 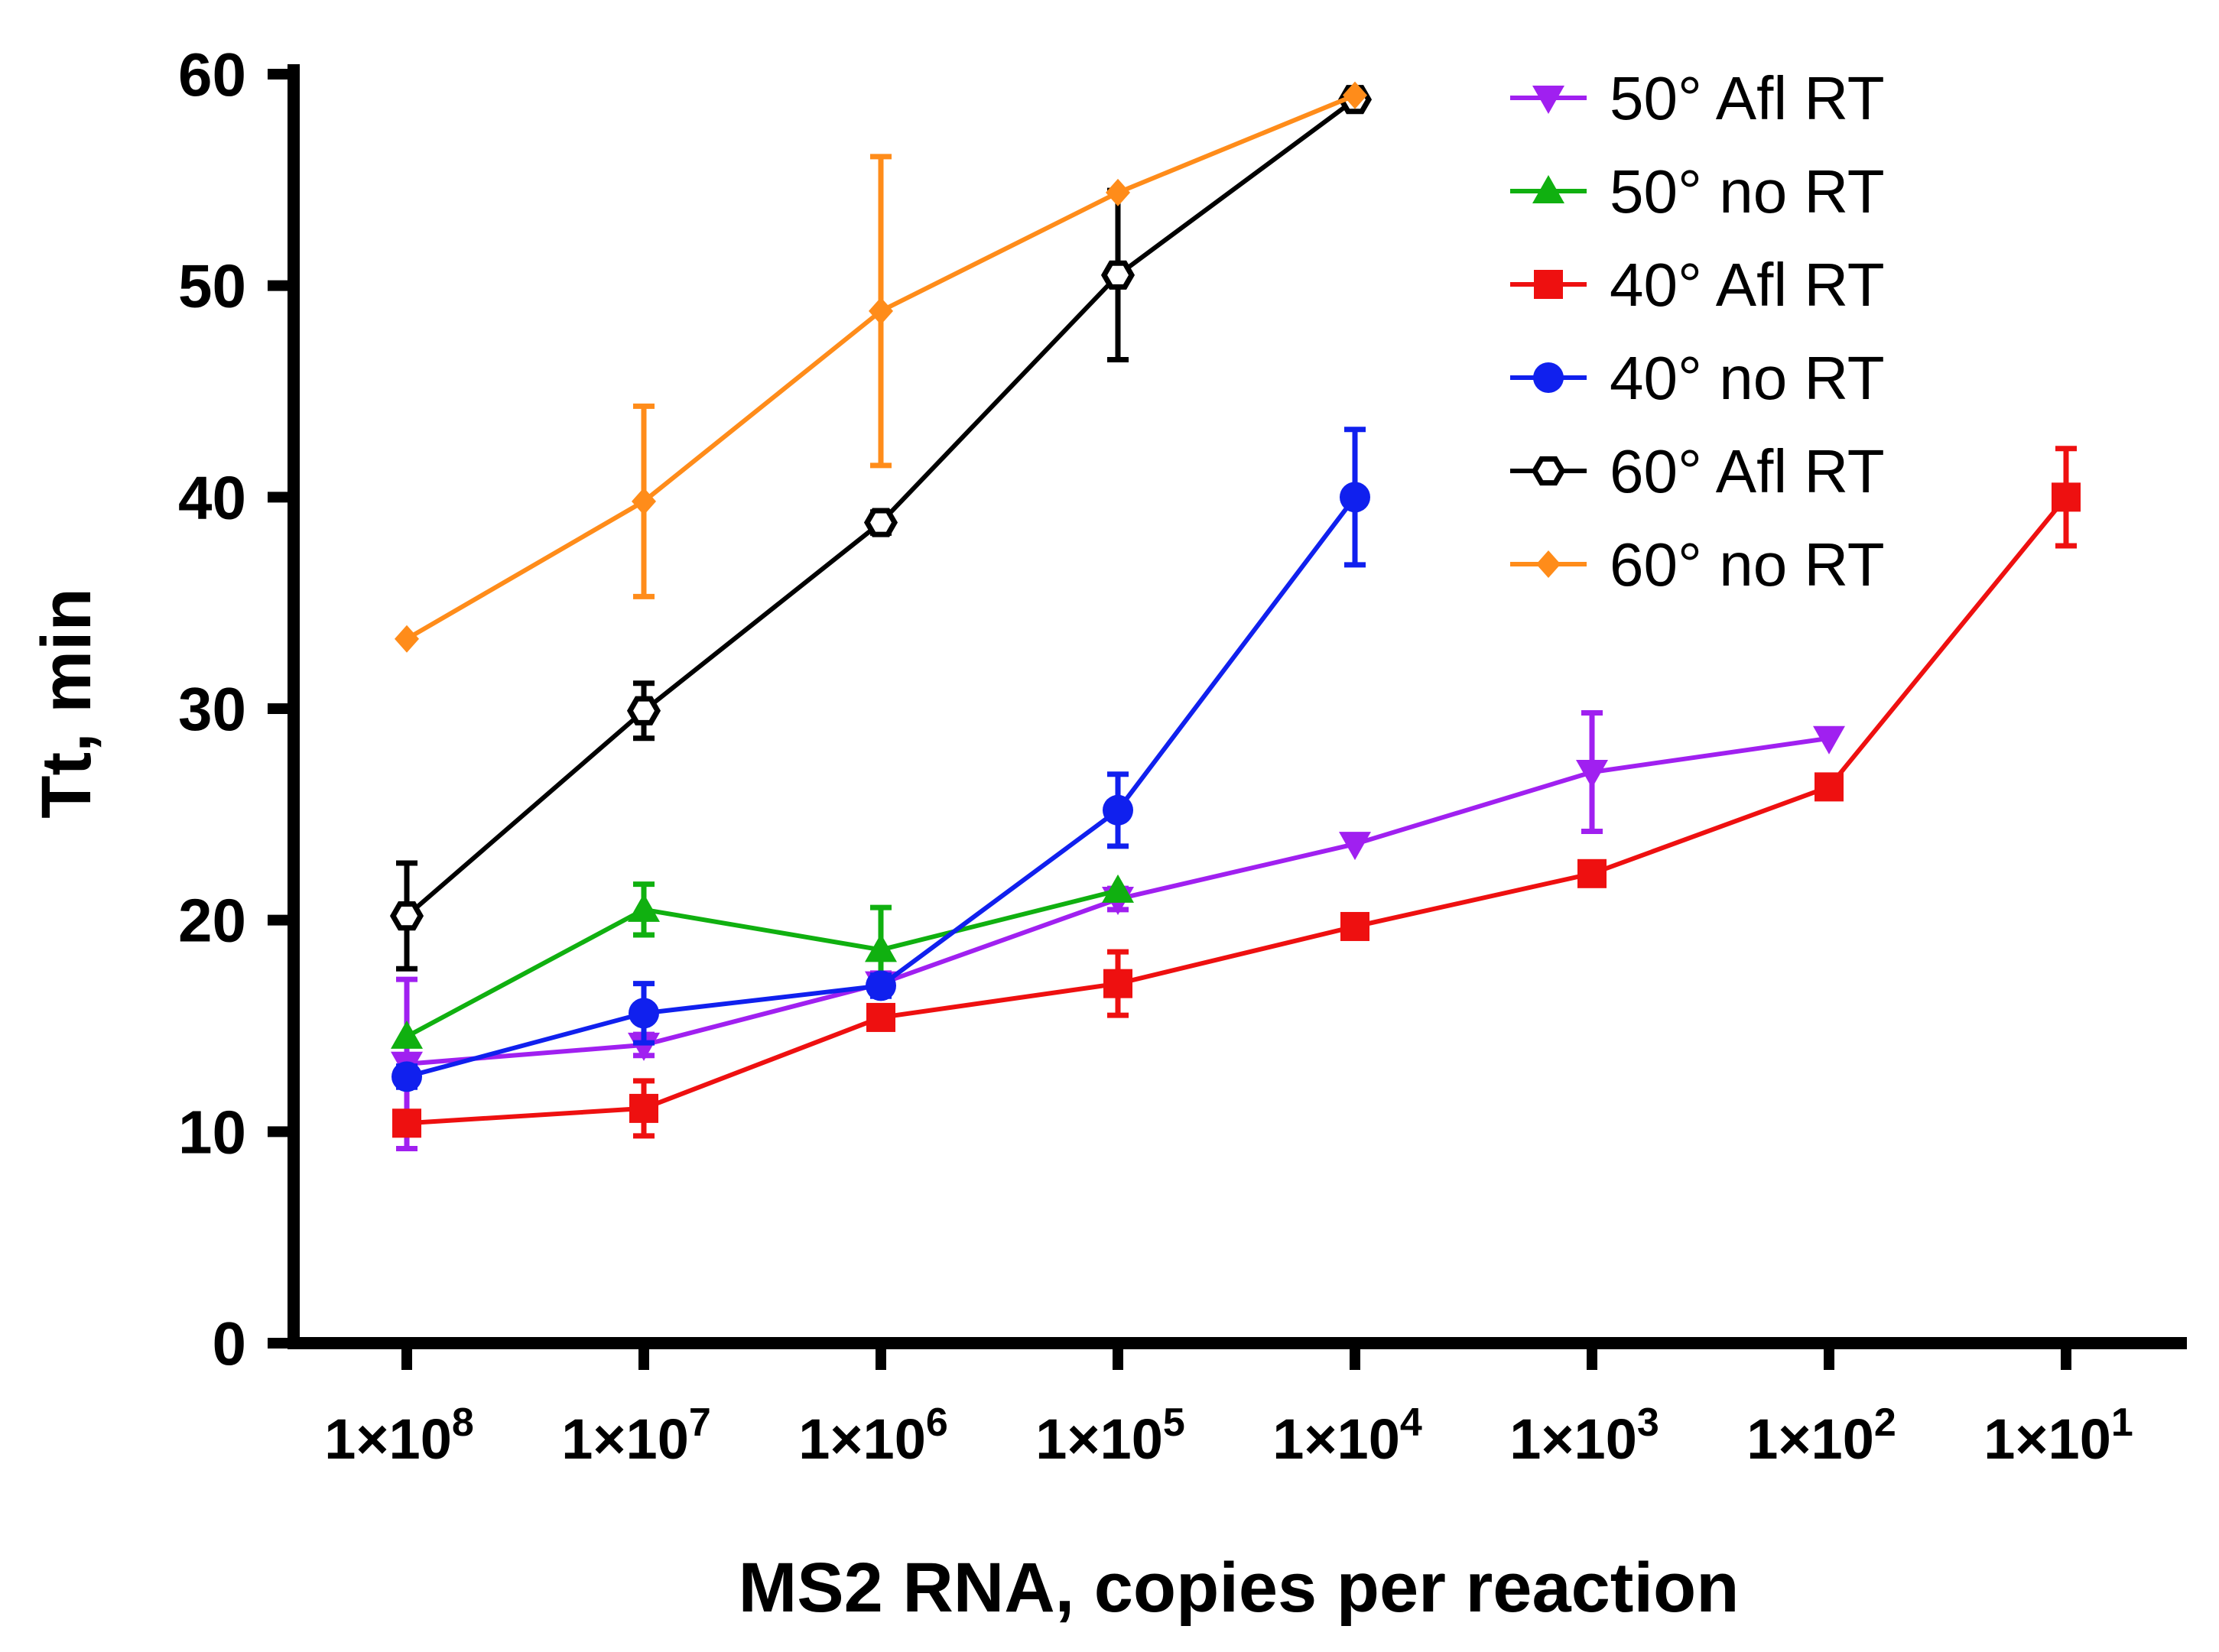 What do you see at coordinates (1747, 98) in the screenshot?
I see `legend-label: 50° Afl RT` at bounding box center [1747, 98].